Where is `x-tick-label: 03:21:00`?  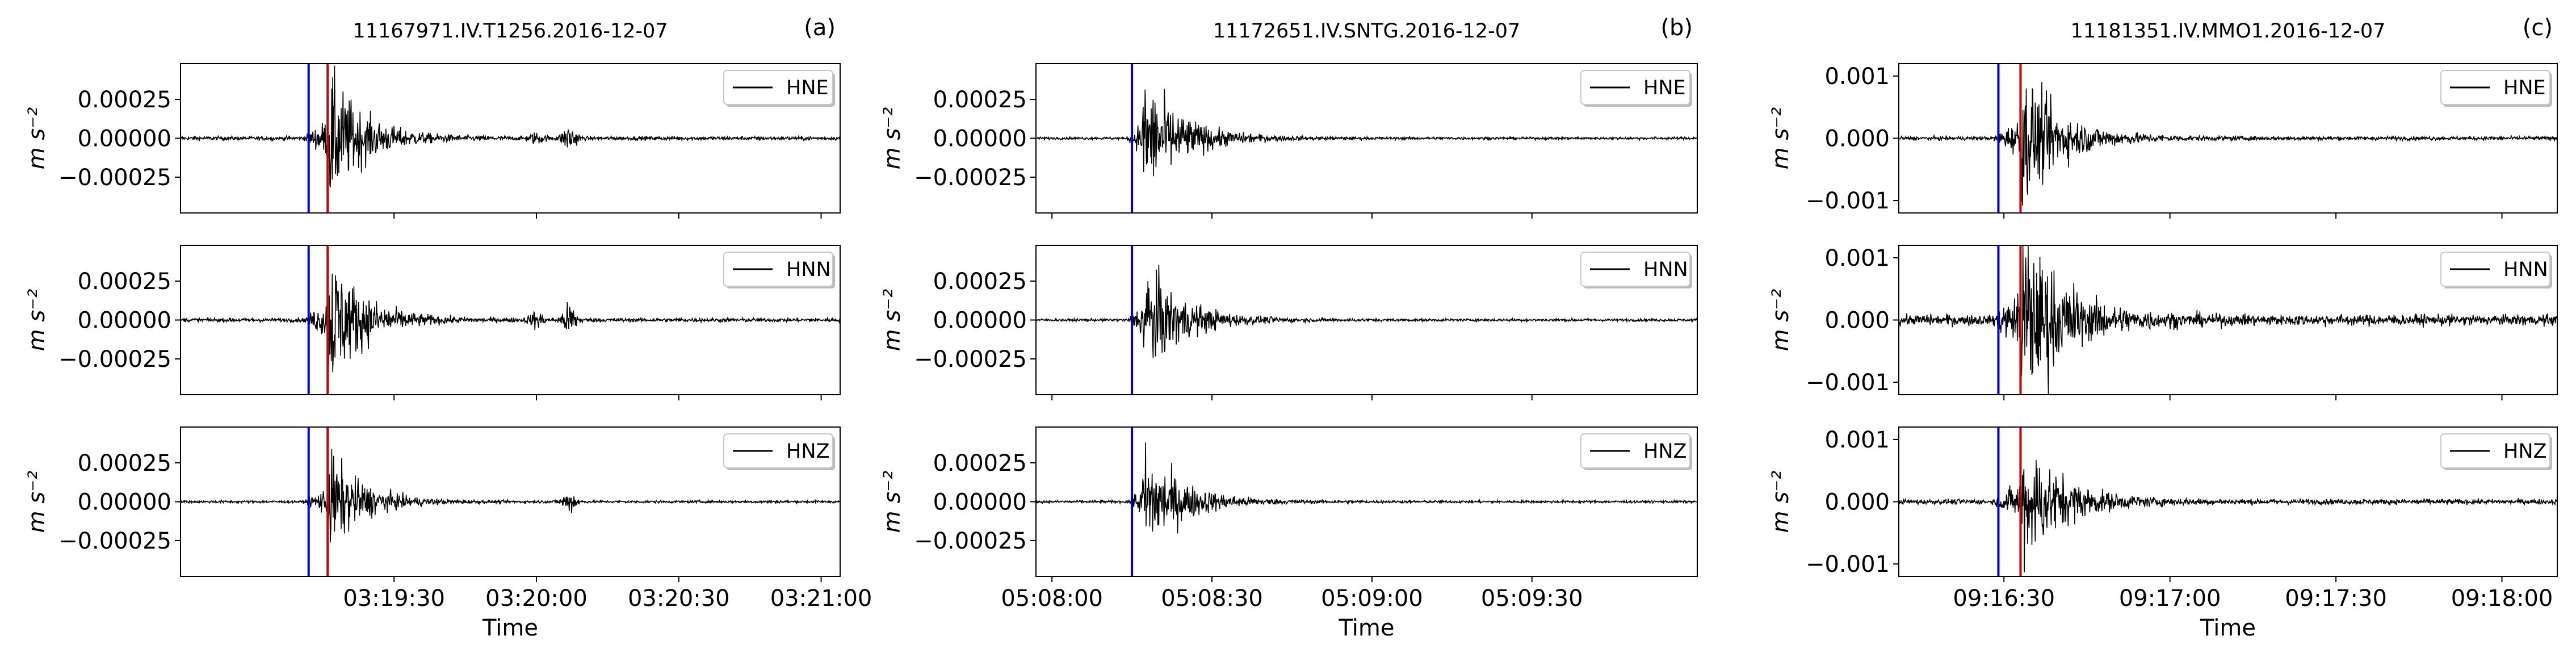 x-tick-label: 03:21:00 is located at coordinates (821, 598).